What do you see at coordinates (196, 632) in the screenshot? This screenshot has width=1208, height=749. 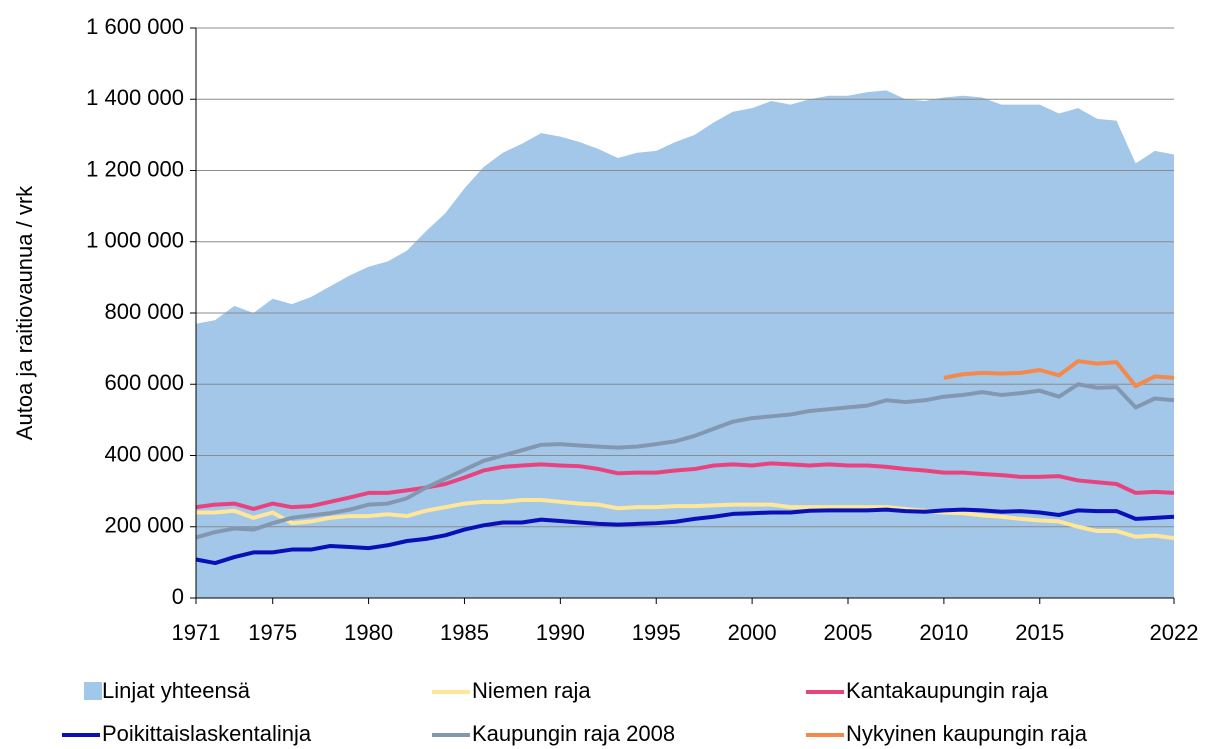 I see `x-tick-label: 1971` at bounding box center [196, 632].